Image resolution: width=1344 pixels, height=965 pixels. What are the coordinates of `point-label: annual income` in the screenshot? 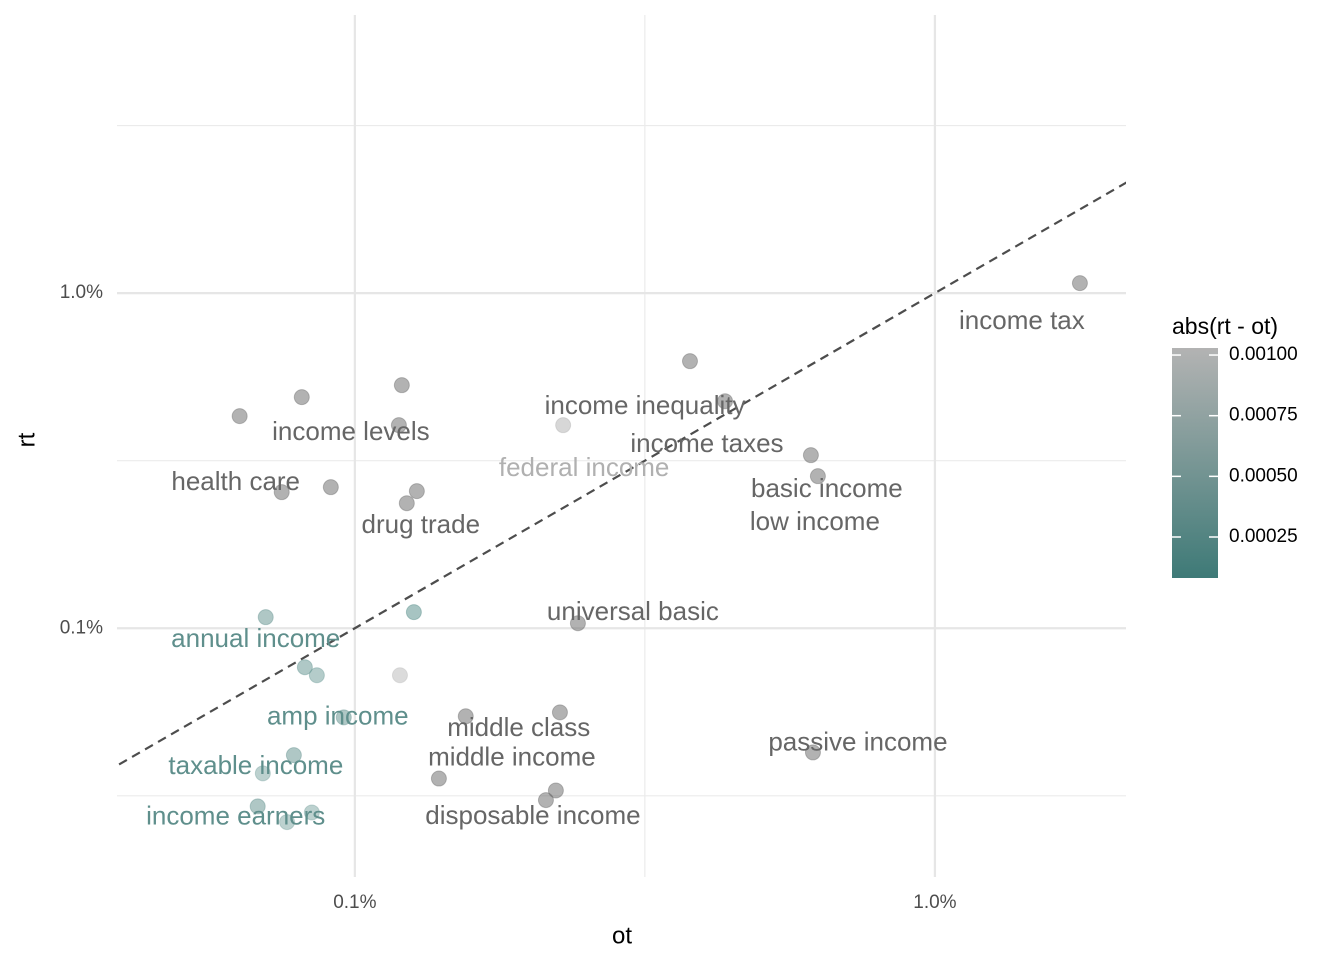 It's located at (255, 638).